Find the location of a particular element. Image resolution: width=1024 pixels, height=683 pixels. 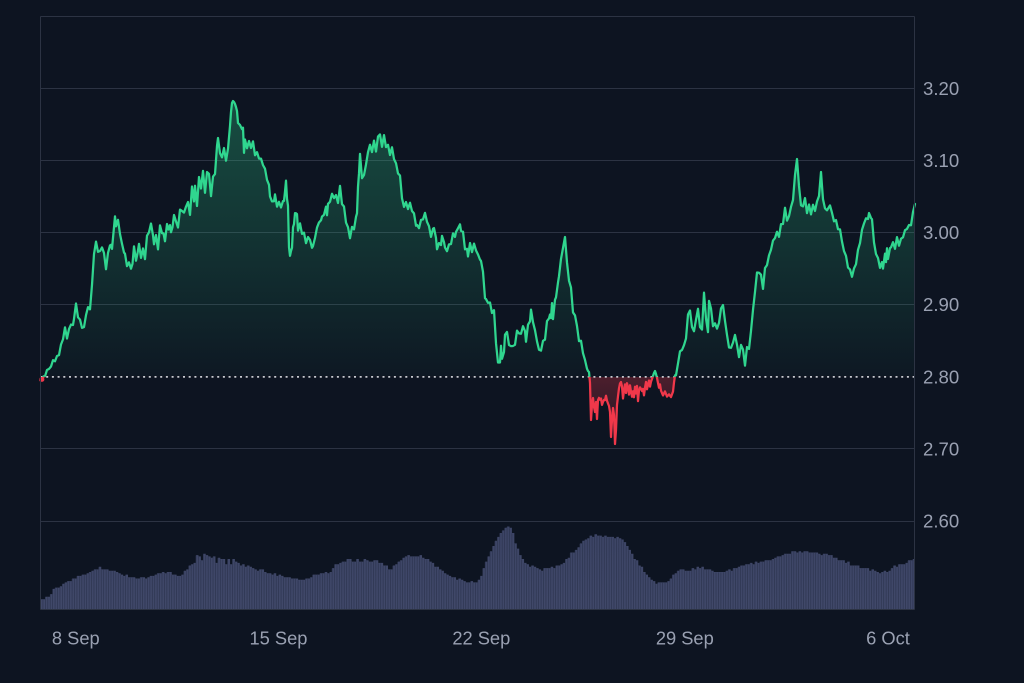

svg-text: 29 Sep is located at coordinates (685, 638).